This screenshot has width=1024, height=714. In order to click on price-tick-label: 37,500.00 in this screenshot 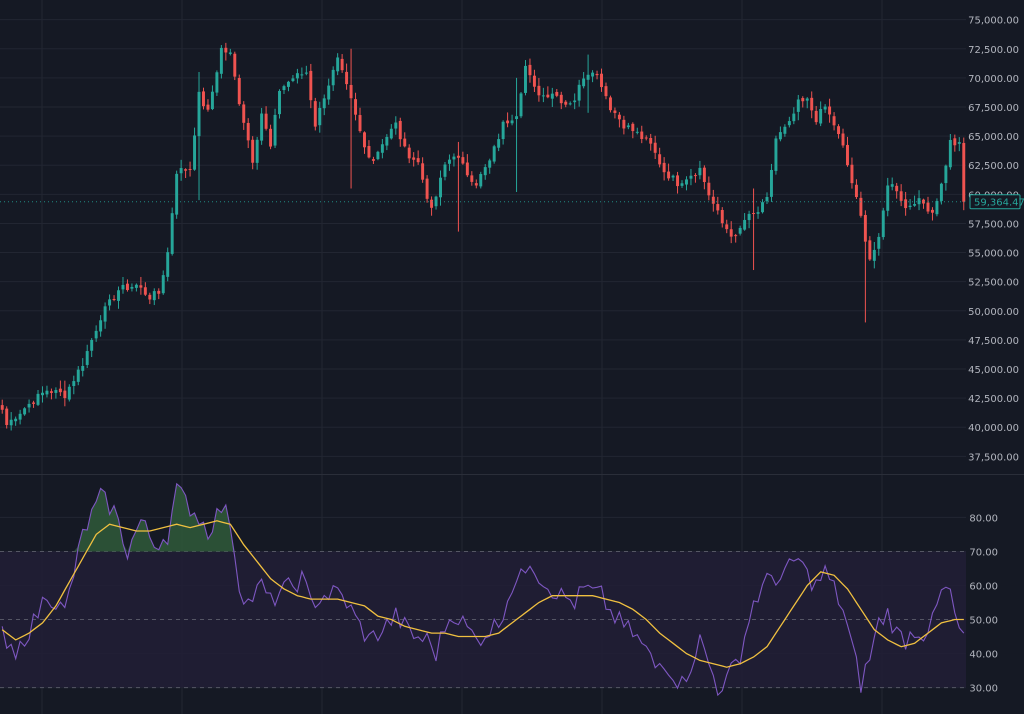, I will do `click(993, 457)`.